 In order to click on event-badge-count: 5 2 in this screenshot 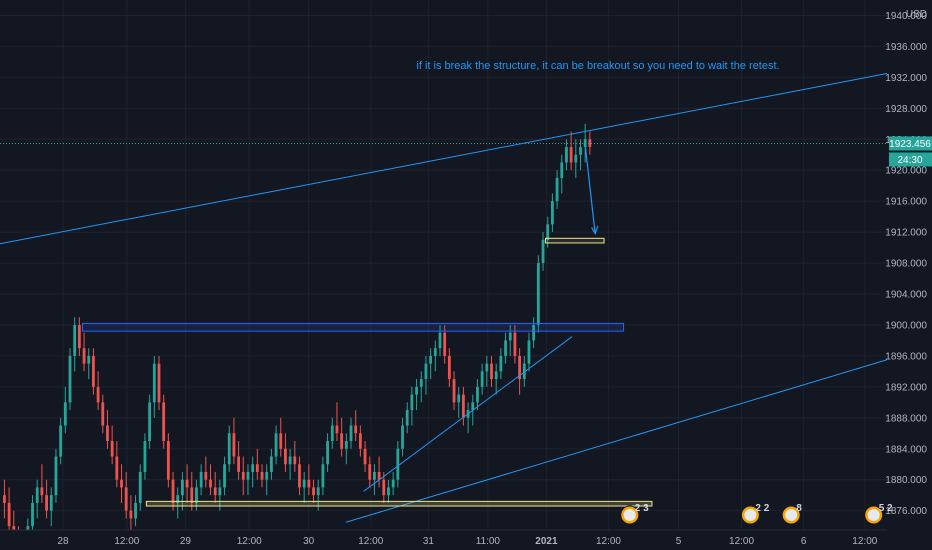, I will do `click(886, 508)`.